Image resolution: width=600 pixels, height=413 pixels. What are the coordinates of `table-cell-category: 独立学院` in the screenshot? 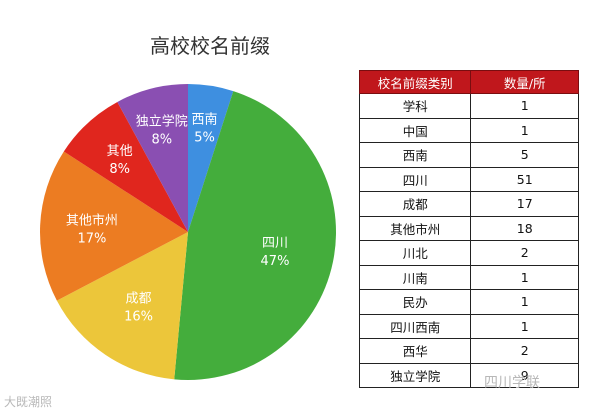 It's located at (415, 375).